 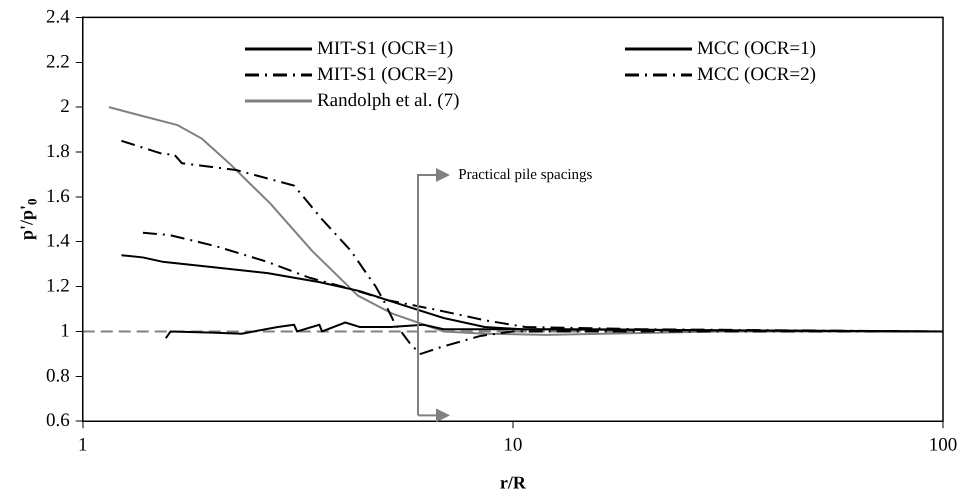 What do you see at coordinates (65, 331) in the screenshot?
I see `y-tick-label: 1` at bounding box center [65, 331].